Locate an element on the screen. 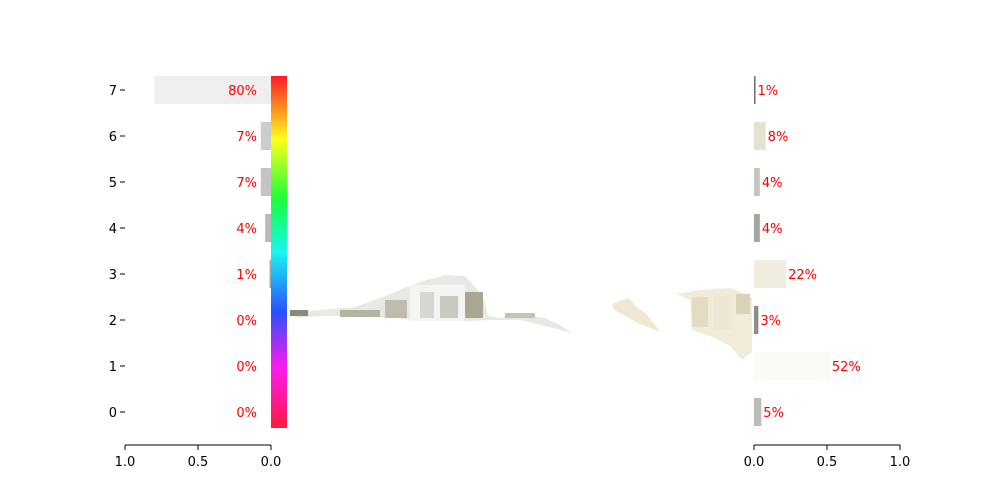 This screenshot has height=500, width=1000. left-bar-label-3: 1% is located at coordinates (246, 275).